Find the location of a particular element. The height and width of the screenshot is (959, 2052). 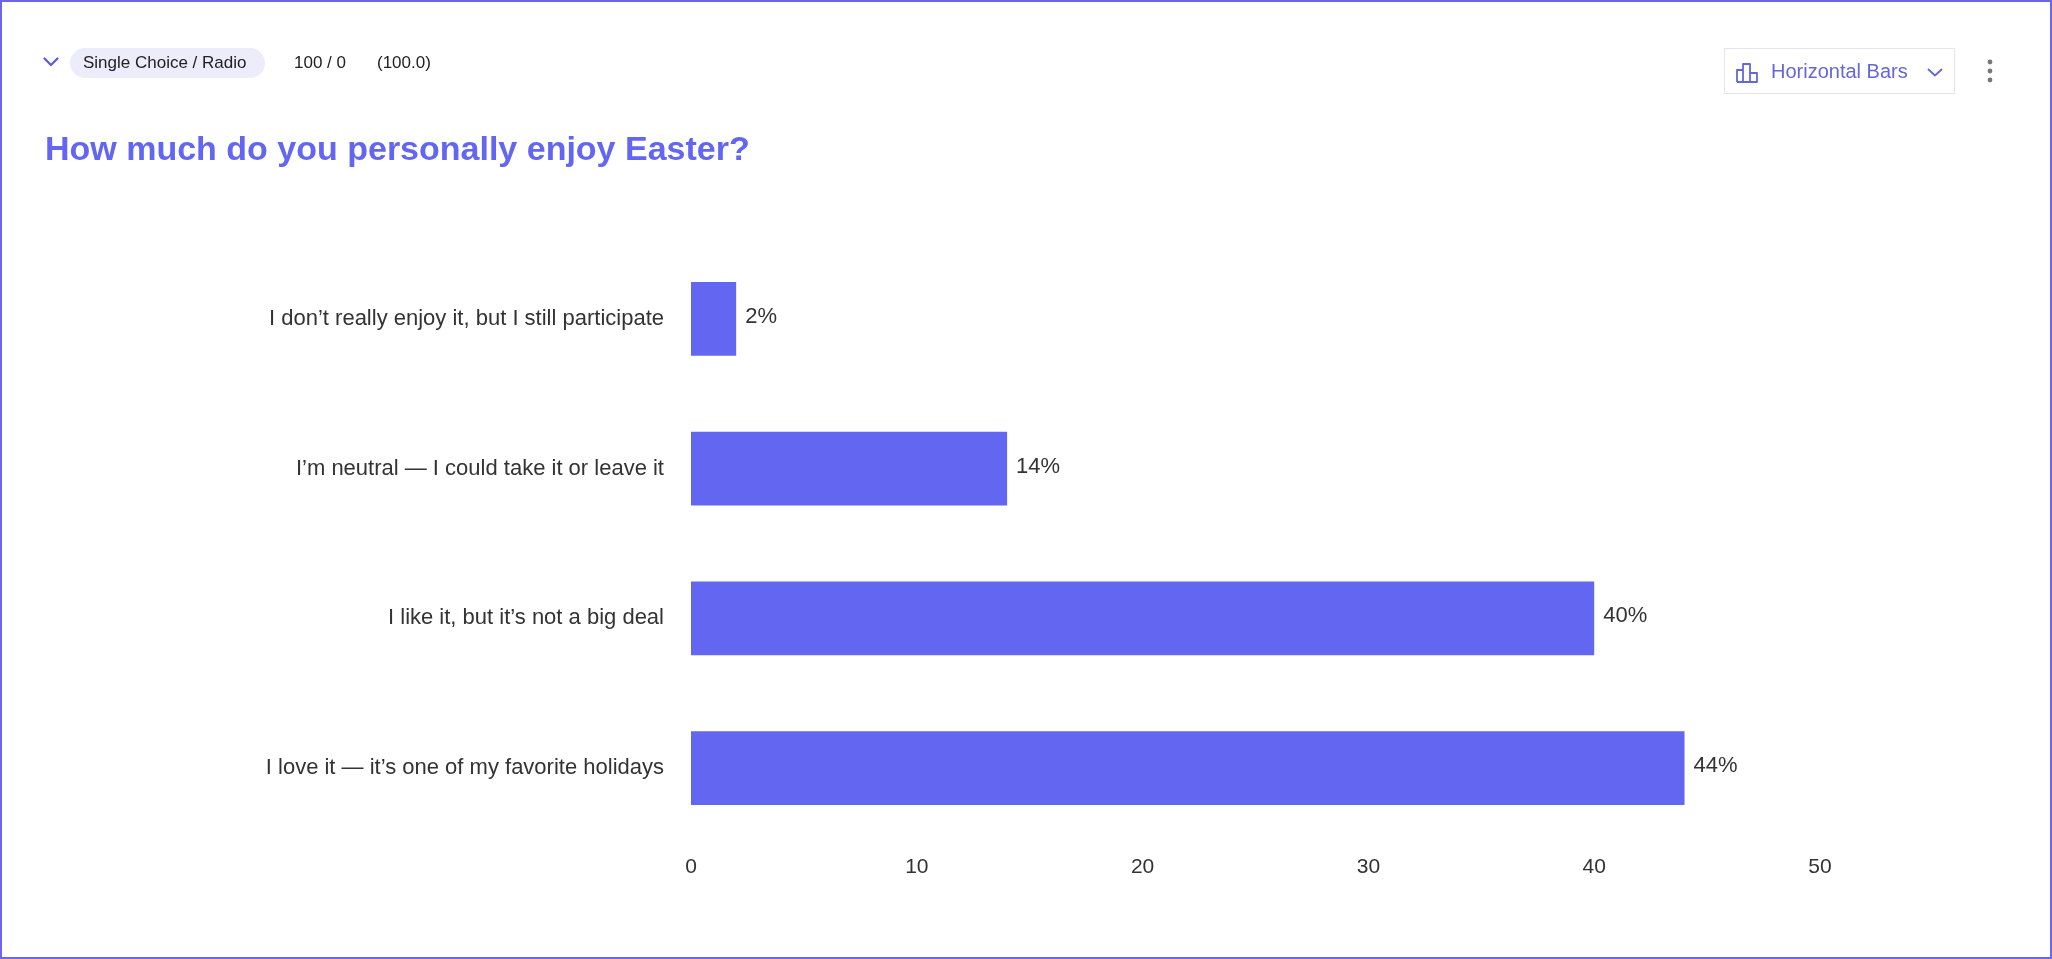

data-label: 44% is located at coordinates (1715, 765).